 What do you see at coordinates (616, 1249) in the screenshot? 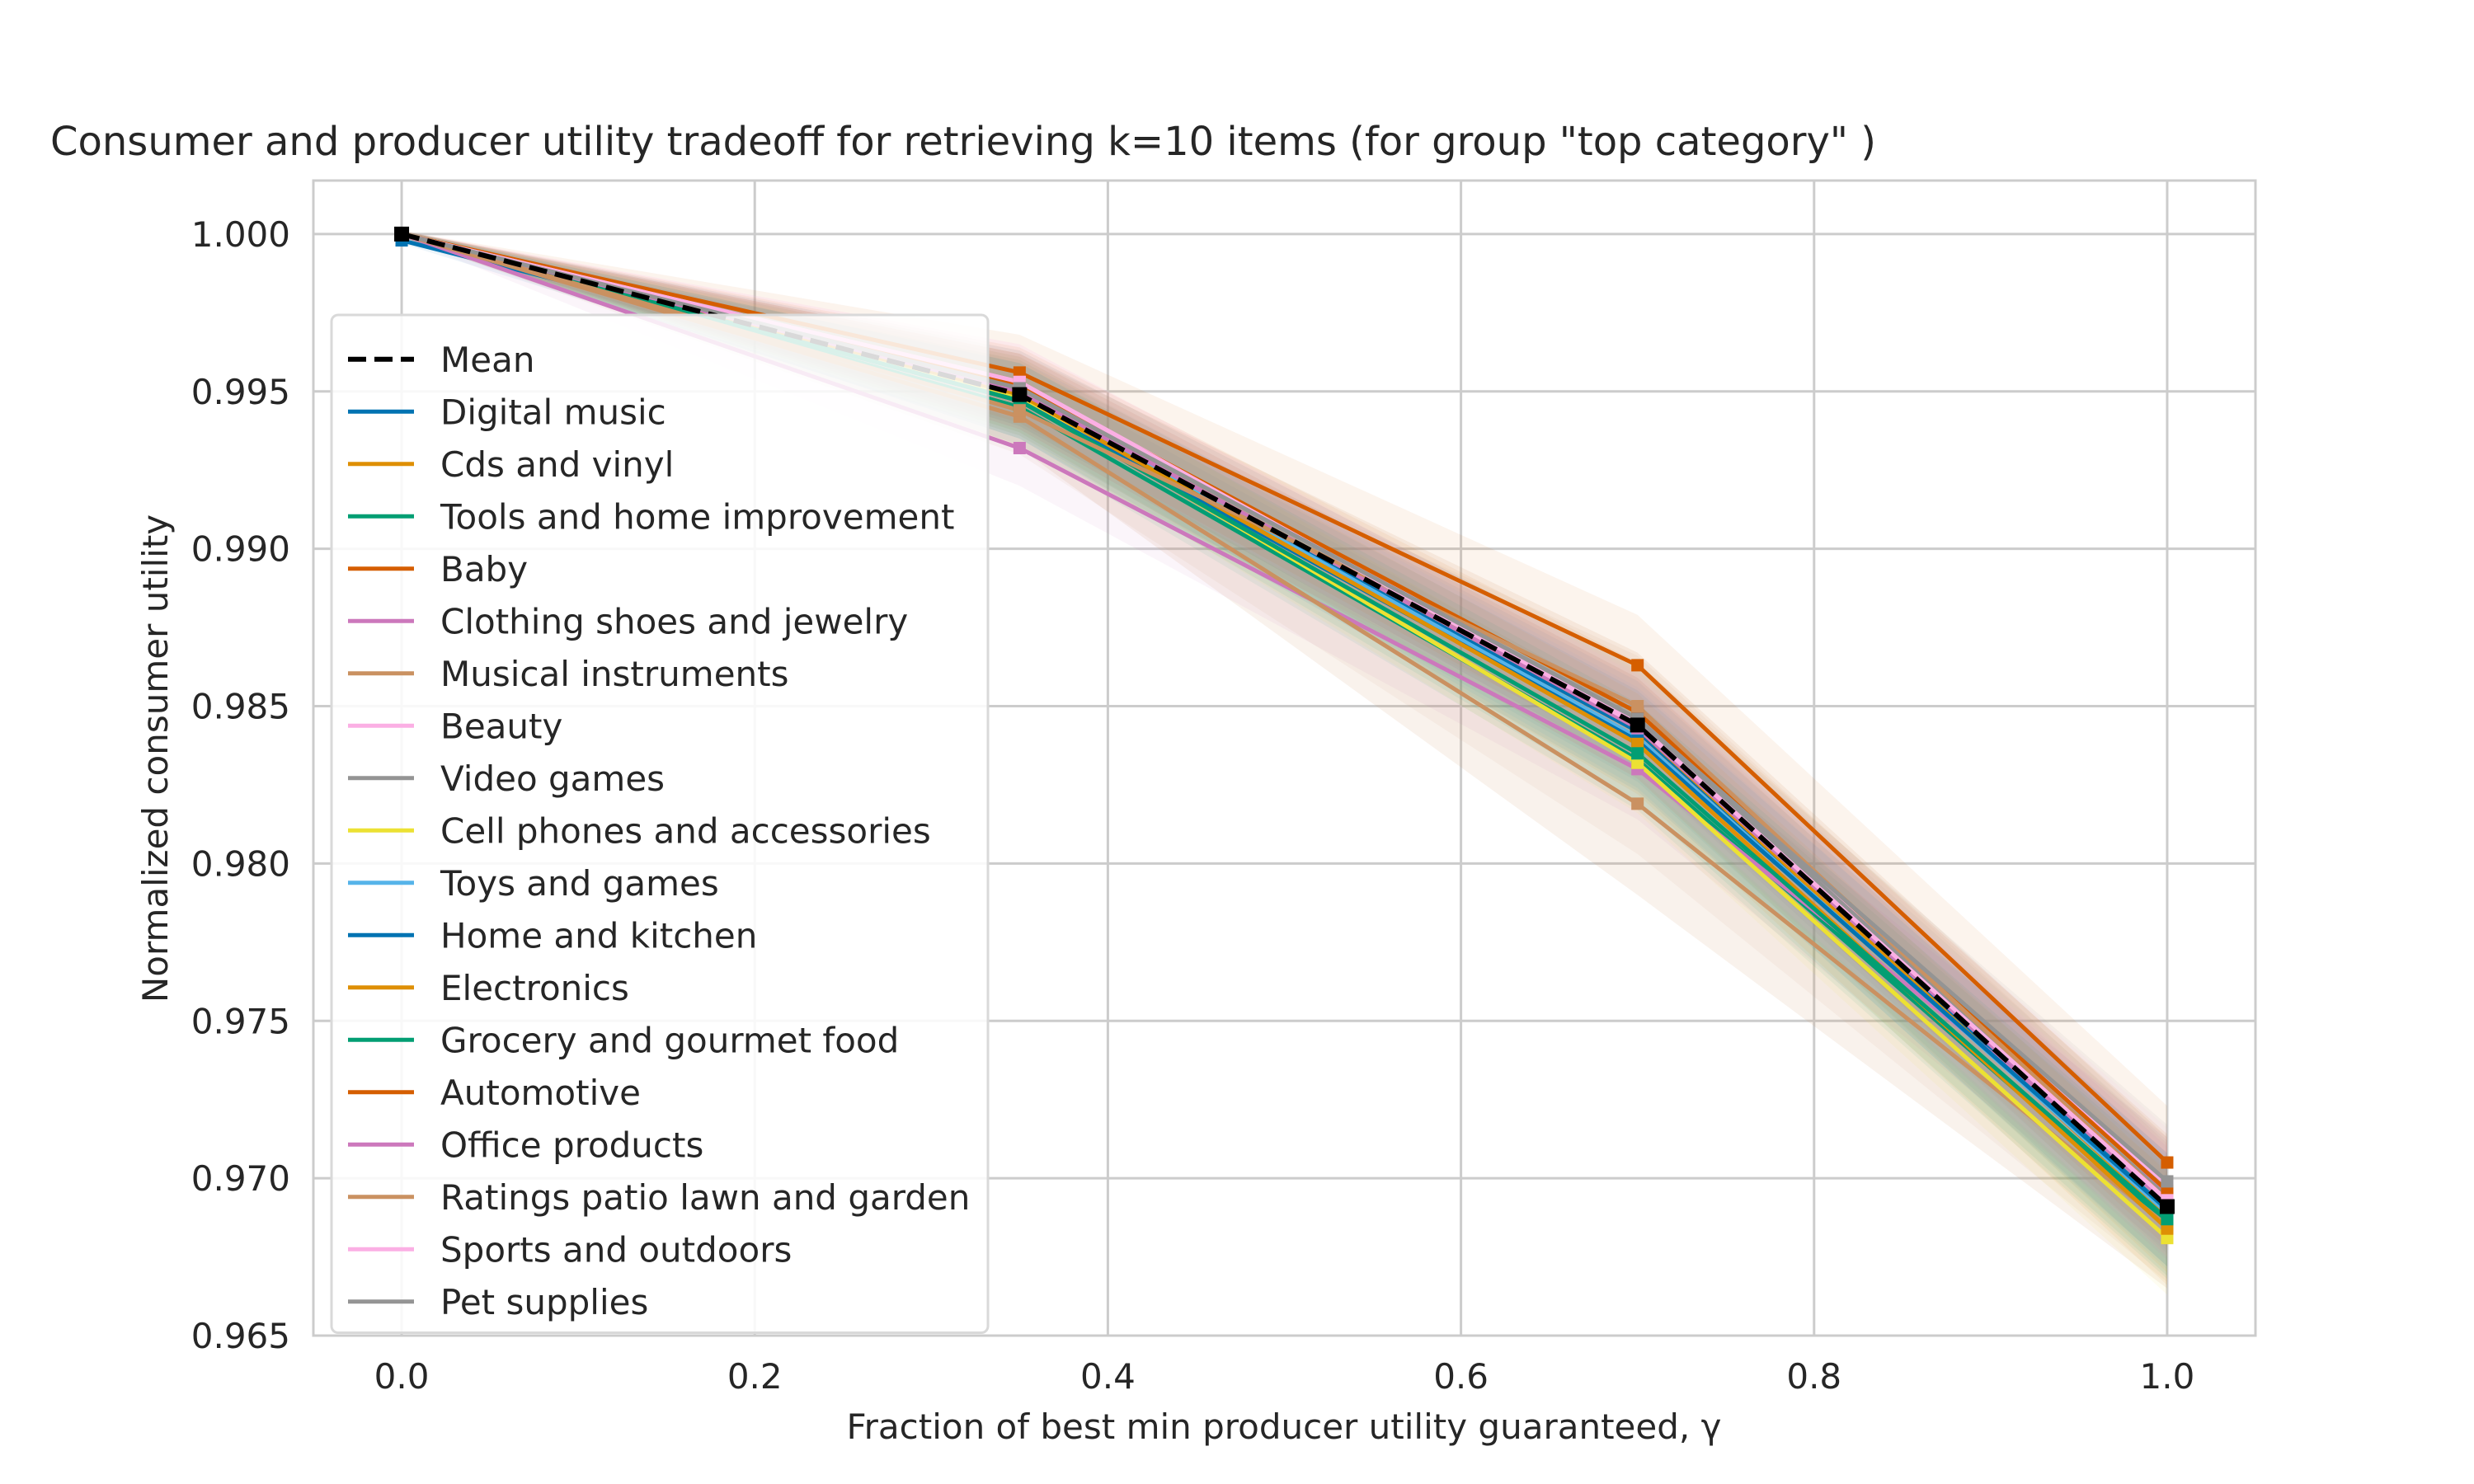
I see `legend-label: Sports and outdoors` at bounding box center [616, 1249].